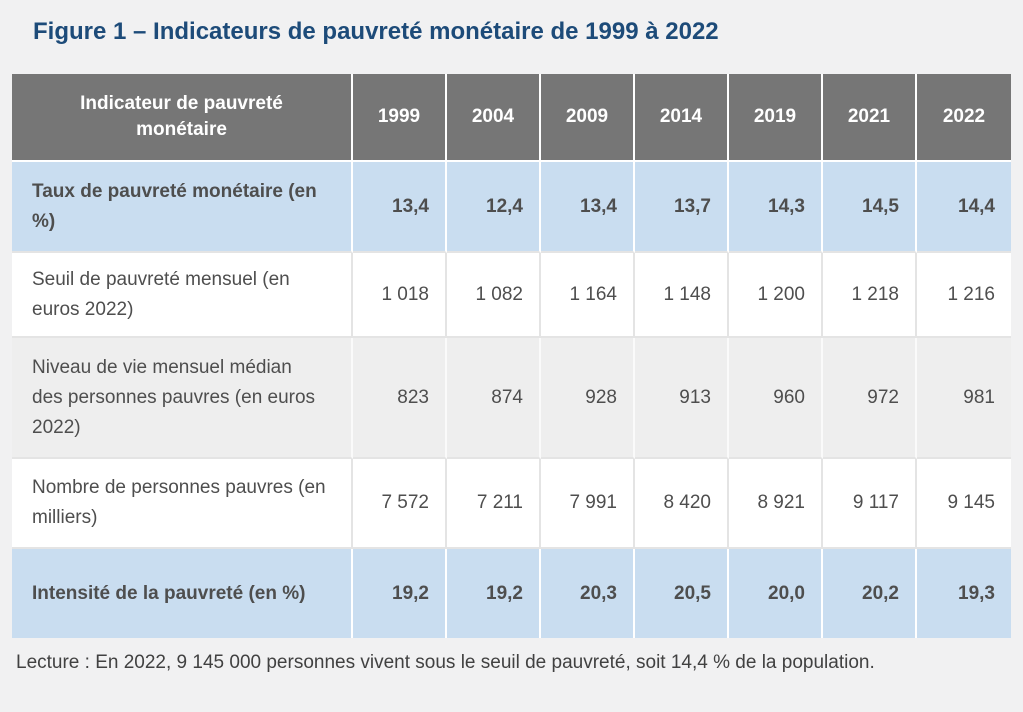 The height and width of the screenshot is (712, 1023). I want to click on indicator-column-header: Indicateur de pauvreté monétaire, so click(182, 118).